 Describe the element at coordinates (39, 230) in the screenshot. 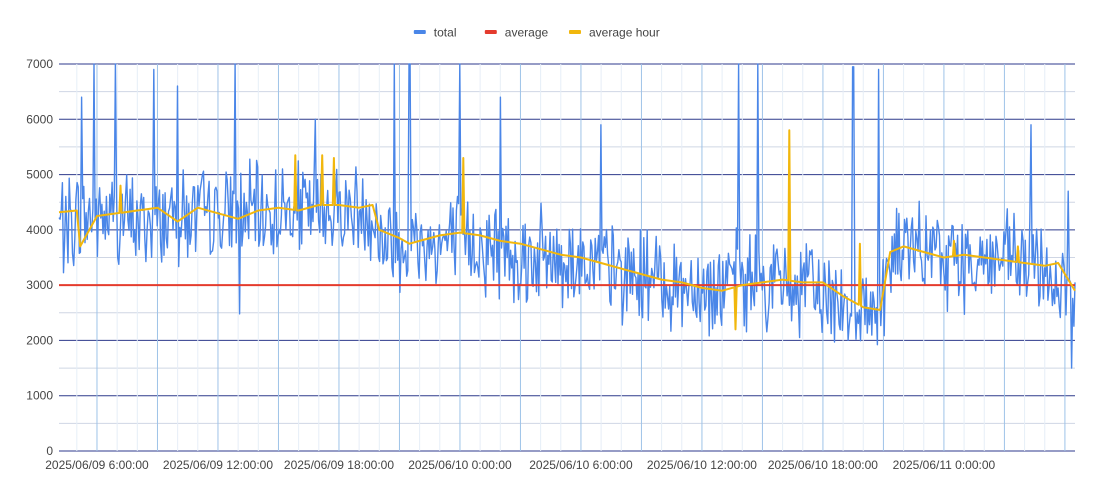

I see `y-tick-label: 4000` at that location.